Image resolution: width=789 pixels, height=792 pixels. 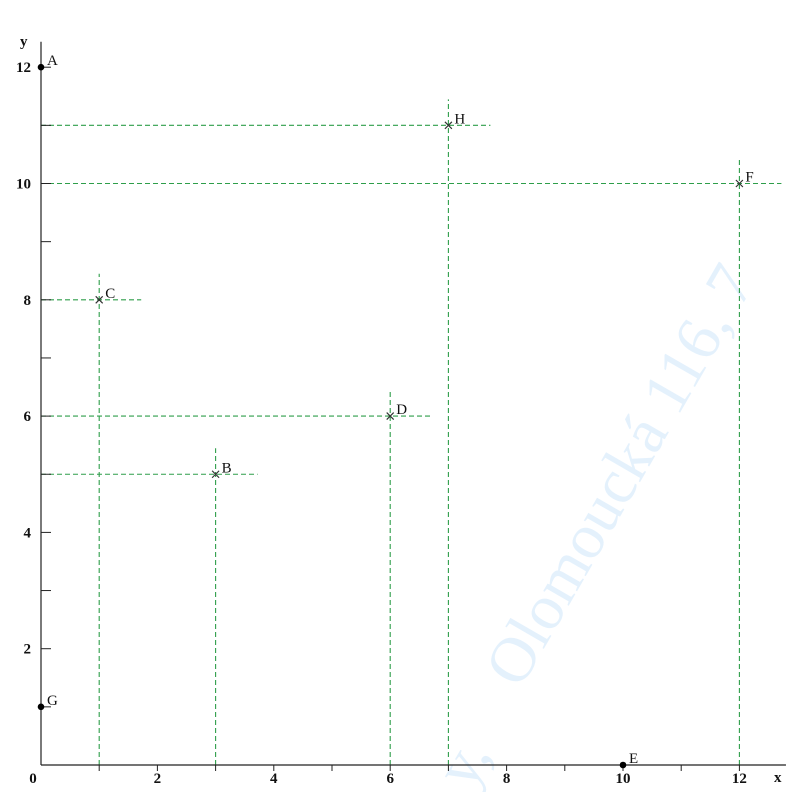 I want to click on point-label-d: D, so click(x=401, y=410).